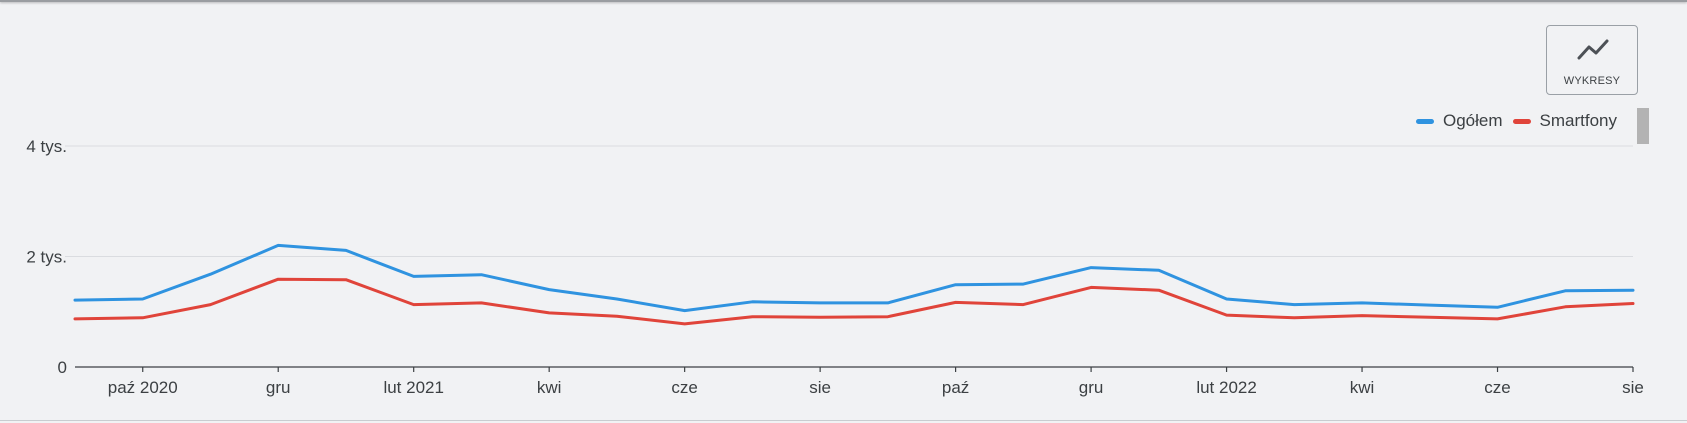 Image resolution: width=1687 pixels, height=423 pixels. What do you see at coordinates (1643, 126) in the screenshot?
I see `legend-scrollbar` at bounding box center [1643, 126].